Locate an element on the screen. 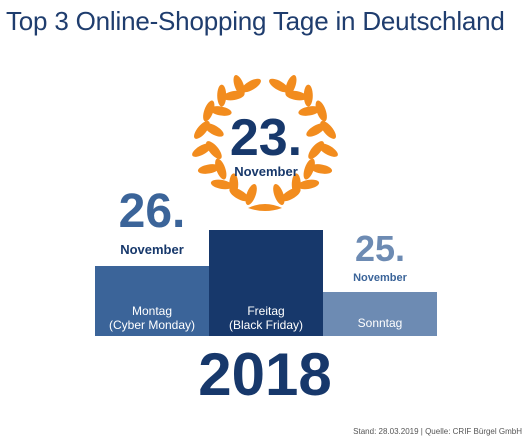 This screenshot has height=444, width=530. rank-2-month: November is located at coordinates (152, 249).